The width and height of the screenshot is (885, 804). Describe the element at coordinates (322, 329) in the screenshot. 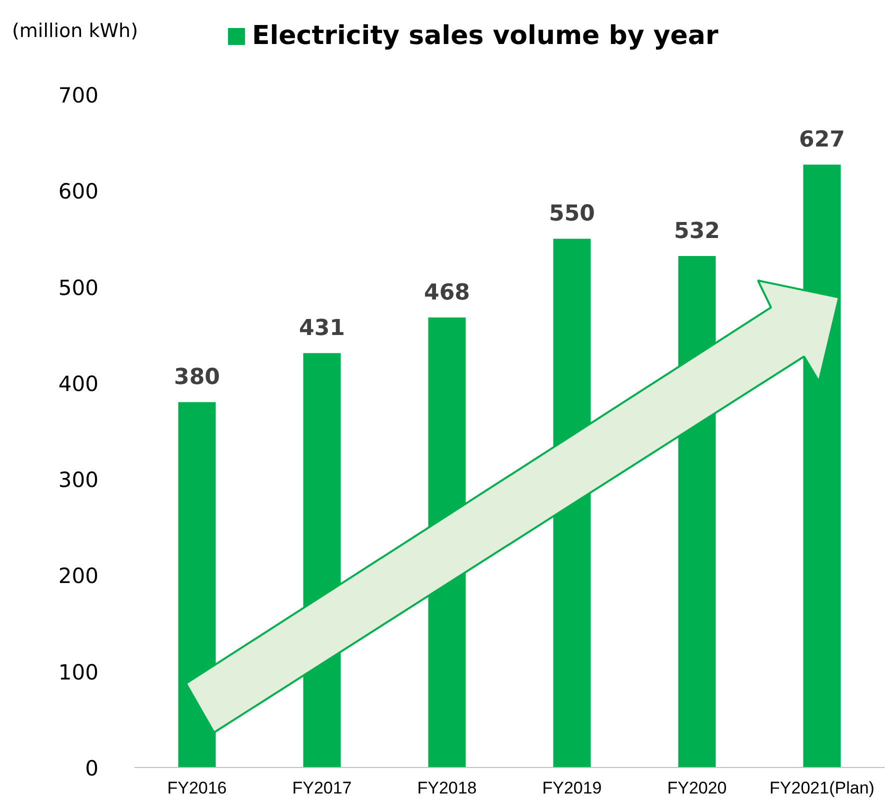

I see `data-label: 431` at that location.